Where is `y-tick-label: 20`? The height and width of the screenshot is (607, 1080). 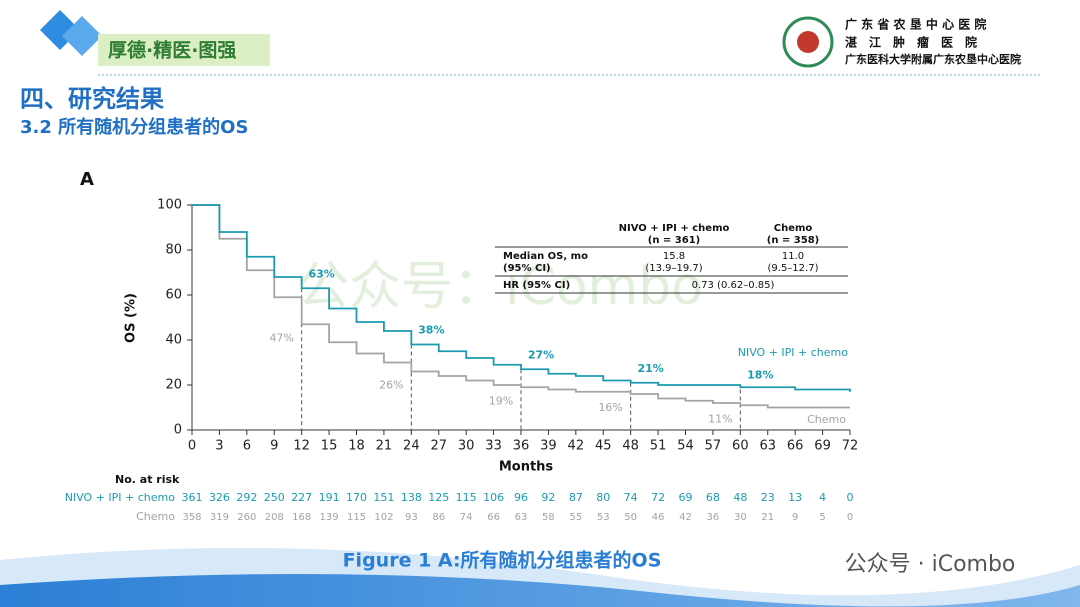 y-tick-label: 20 is located at coordinates (173, 385).